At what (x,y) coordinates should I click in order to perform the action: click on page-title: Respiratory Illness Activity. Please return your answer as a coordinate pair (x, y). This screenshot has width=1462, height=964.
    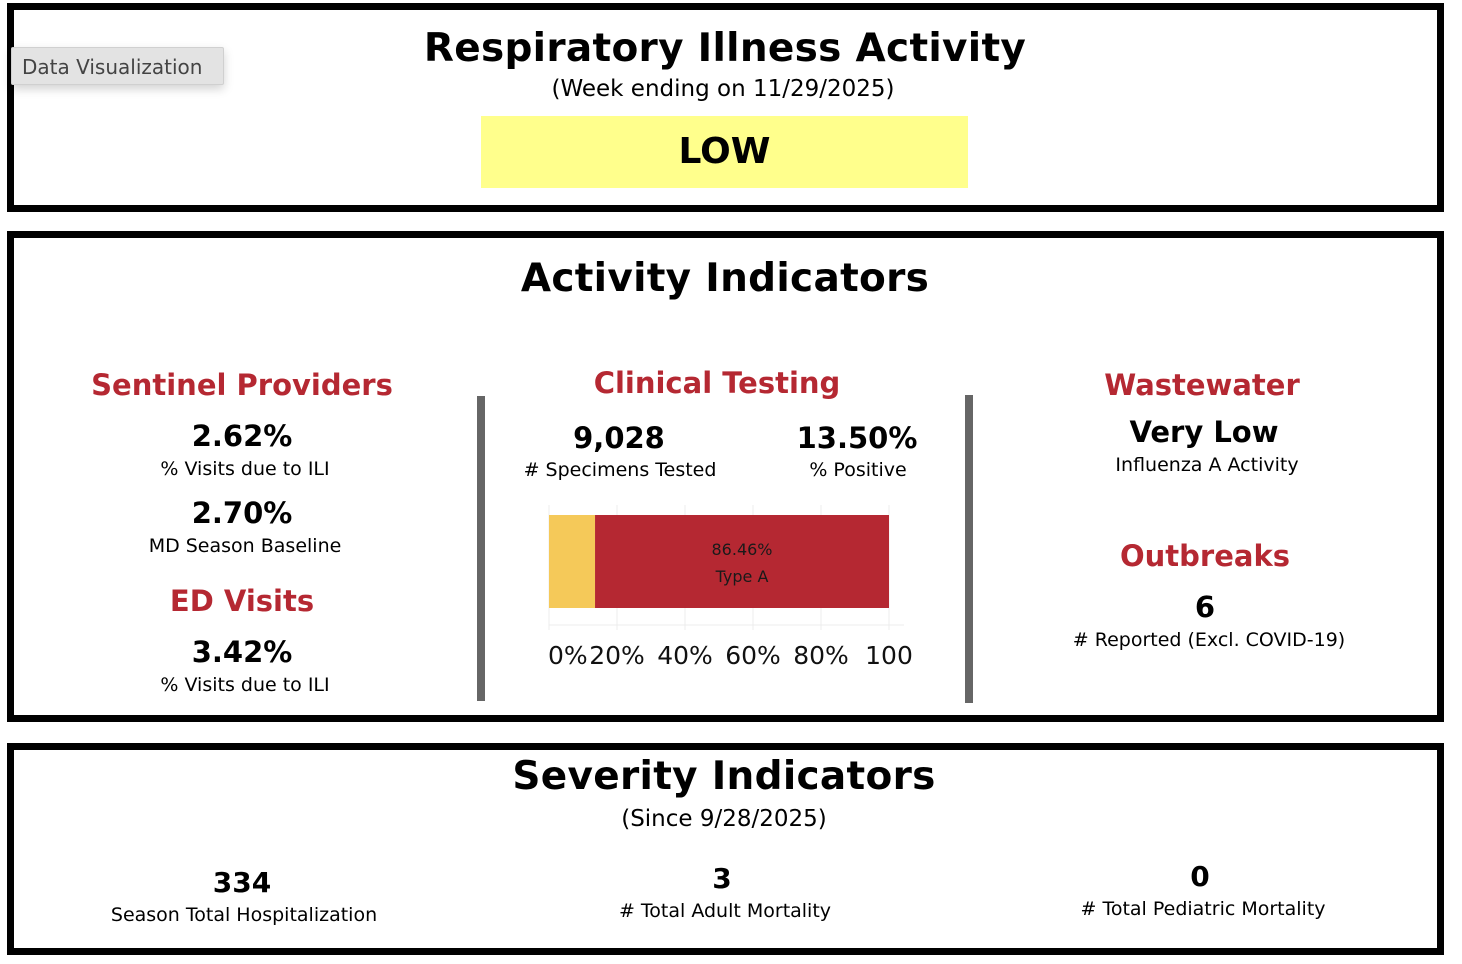
    Looking at the image, I should click on (725, 48).